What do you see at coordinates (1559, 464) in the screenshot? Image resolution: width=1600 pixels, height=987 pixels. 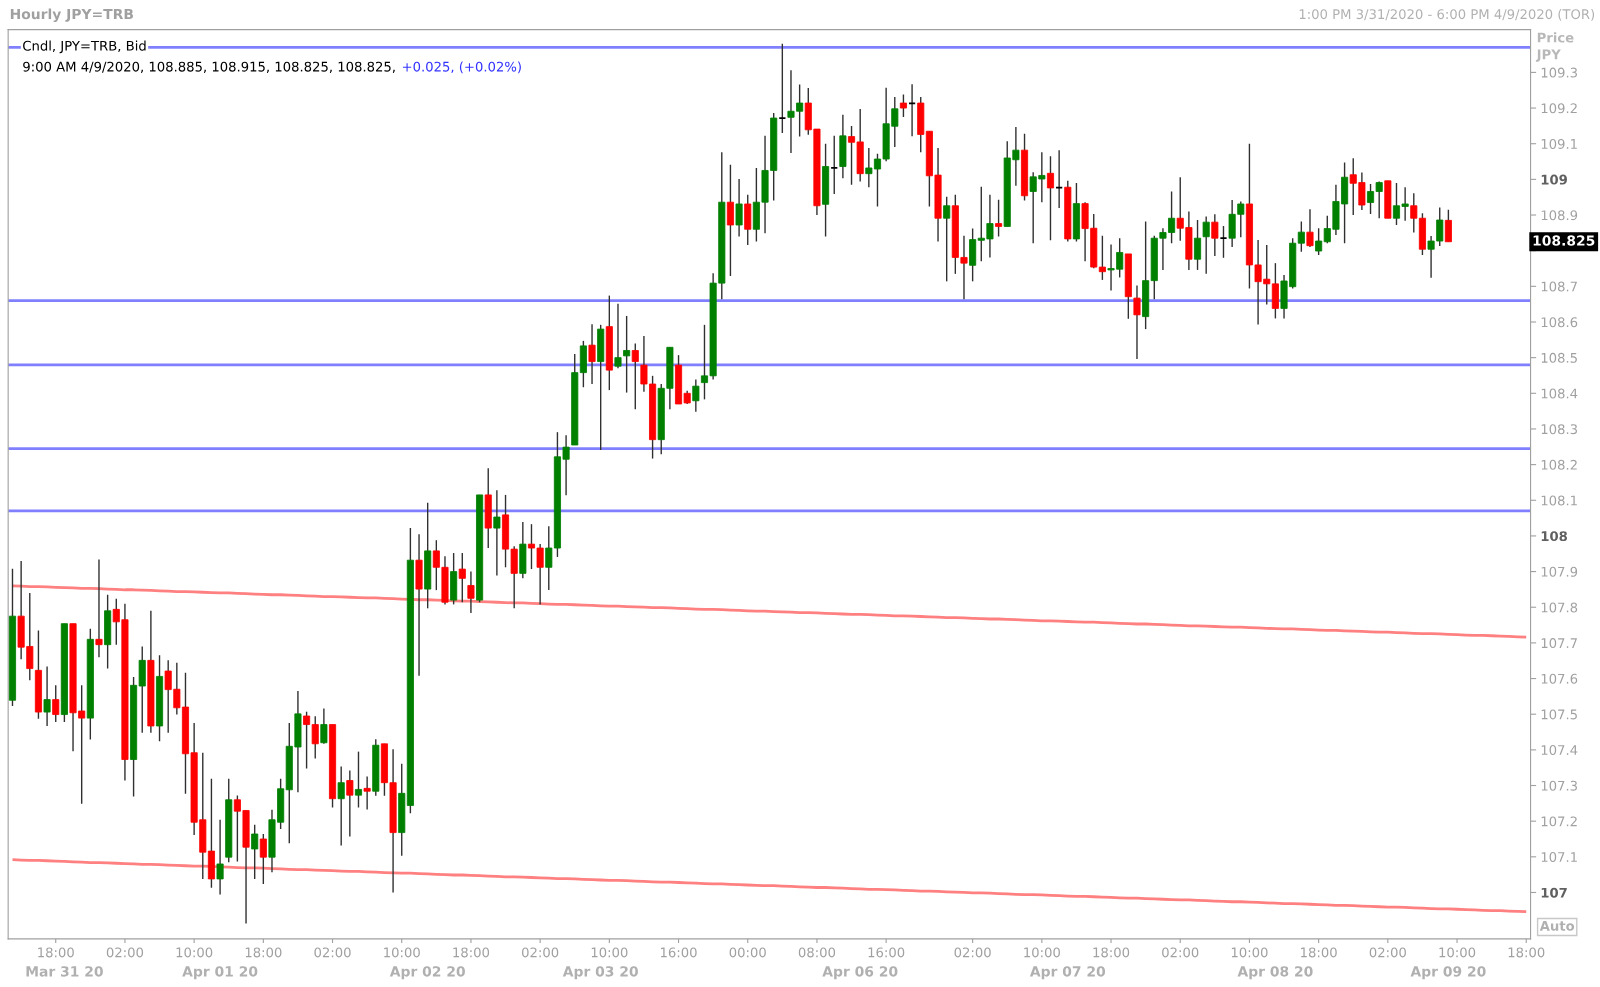 I see `y-tick-label: 108.2` at bounding box center [1559, 464].